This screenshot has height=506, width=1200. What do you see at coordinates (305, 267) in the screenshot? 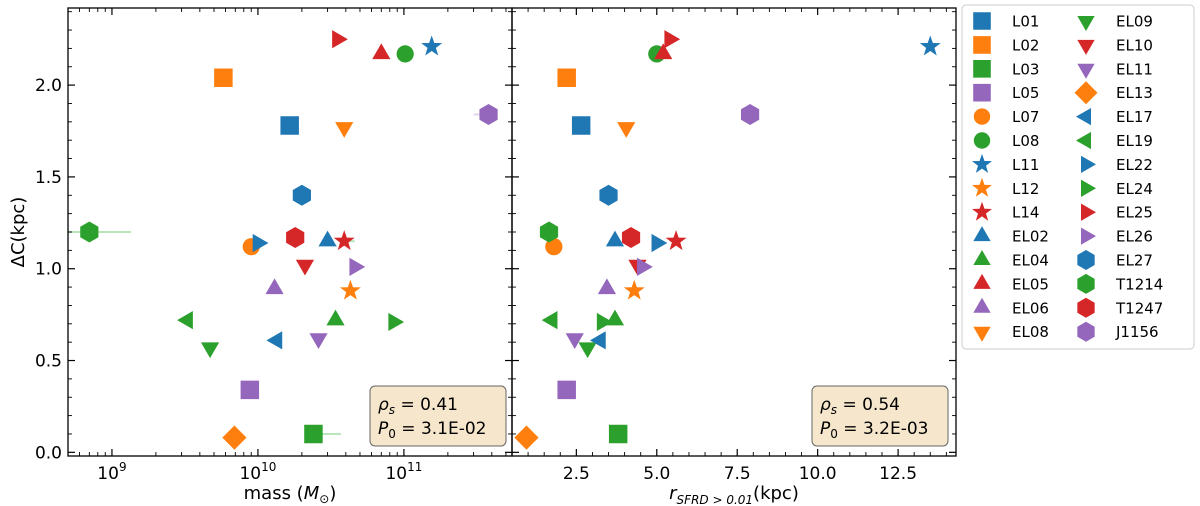
I see `point-EL10` at bounding box center [305, 267].